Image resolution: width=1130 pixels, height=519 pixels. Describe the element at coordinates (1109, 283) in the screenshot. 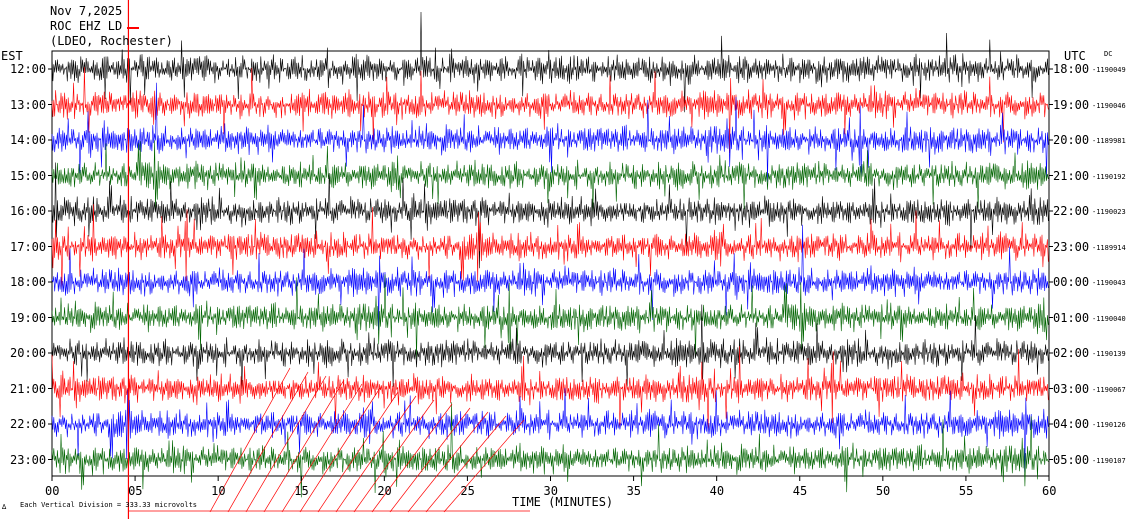

I see `row-dc-offset: -1190043` at that location.